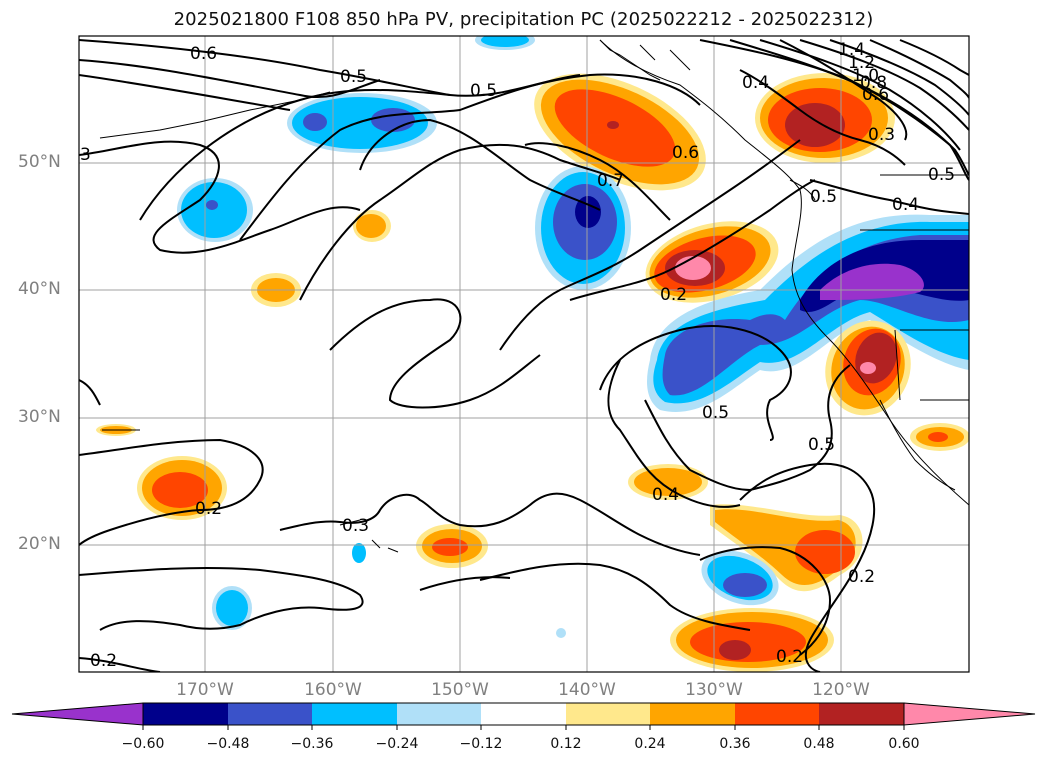 The width and height of the screenshot is (1047, 765). I want to click on contour-label: 1.2, so click(861, 63).